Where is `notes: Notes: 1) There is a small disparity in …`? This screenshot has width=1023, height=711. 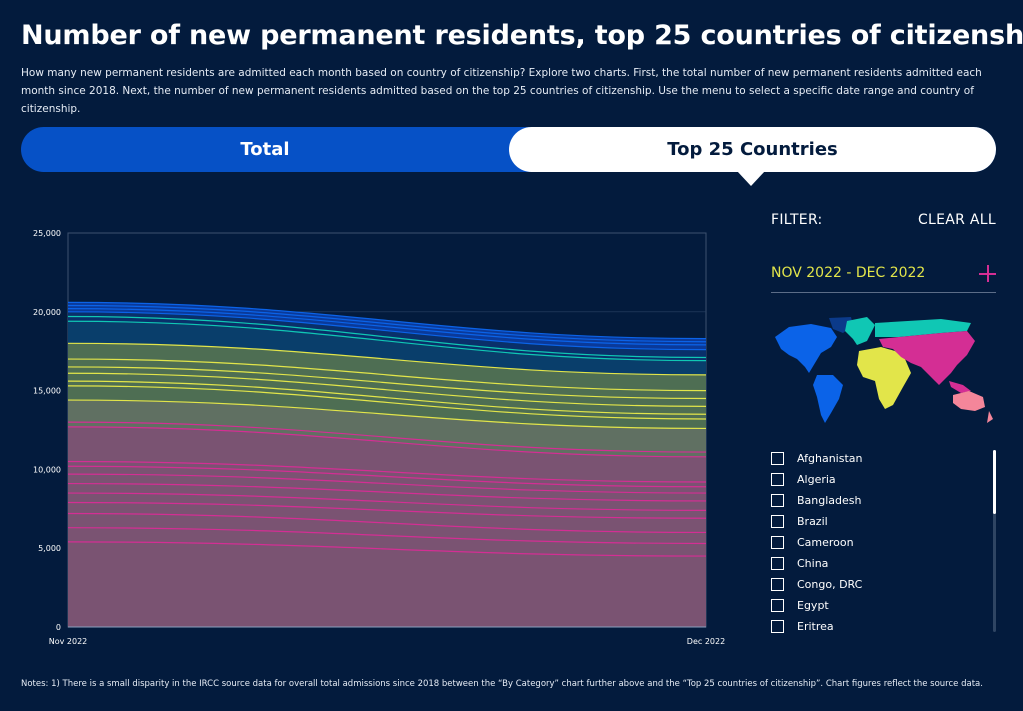
notes: Notes: 1) There is a small disparity in … is located at coordinates (502, 684).